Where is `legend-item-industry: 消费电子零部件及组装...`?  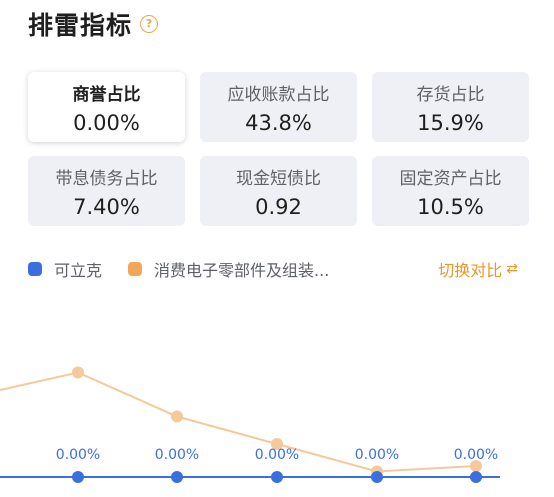
legend-item-industry: 消费电子零部件及组装... is located at coordinates (228, 269).